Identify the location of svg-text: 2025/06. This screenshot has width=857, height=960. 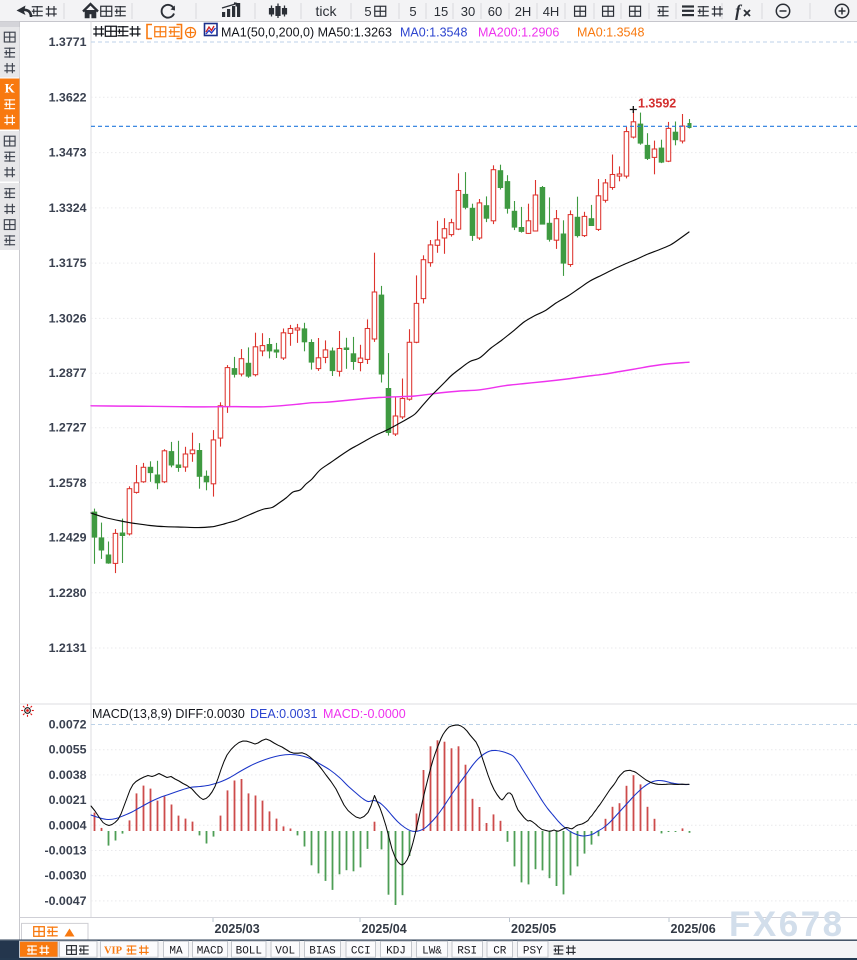
(693, 929).